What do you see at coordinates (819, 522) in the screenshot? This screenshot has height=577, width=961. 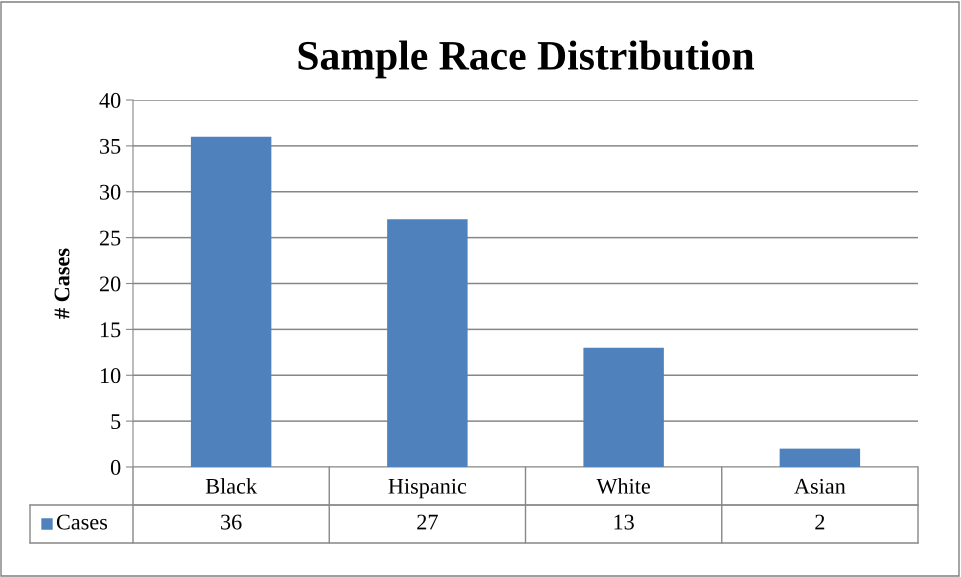 I see `data-label: 2` at bounding box center [819, 522].